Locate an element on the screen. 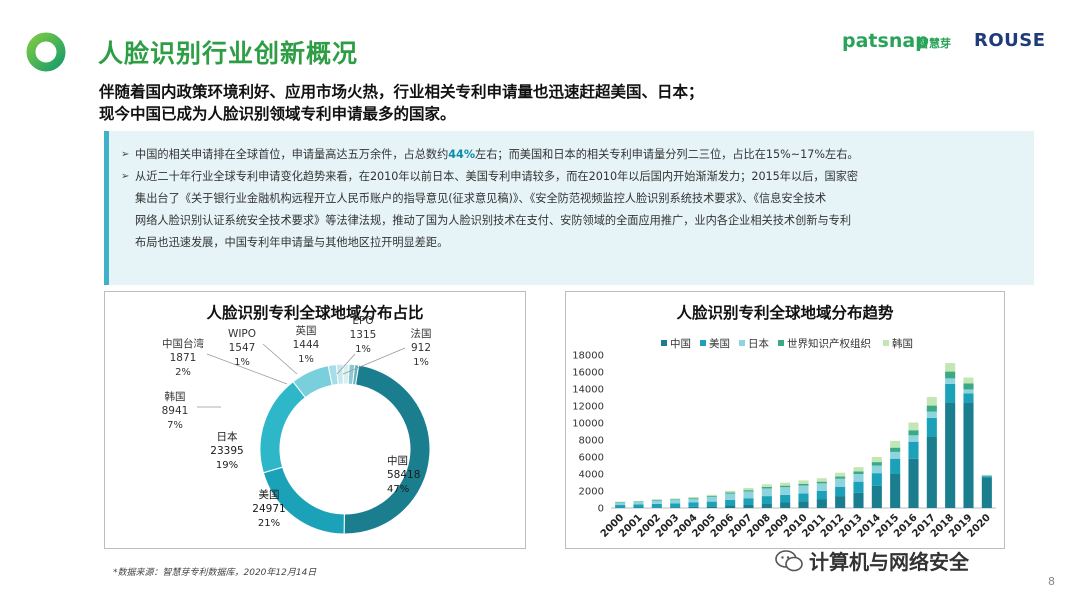 The height and width of the screenshot is (607, 1080). donut-label-name-韩国: 韩国 is located at coordinates (175, 396).